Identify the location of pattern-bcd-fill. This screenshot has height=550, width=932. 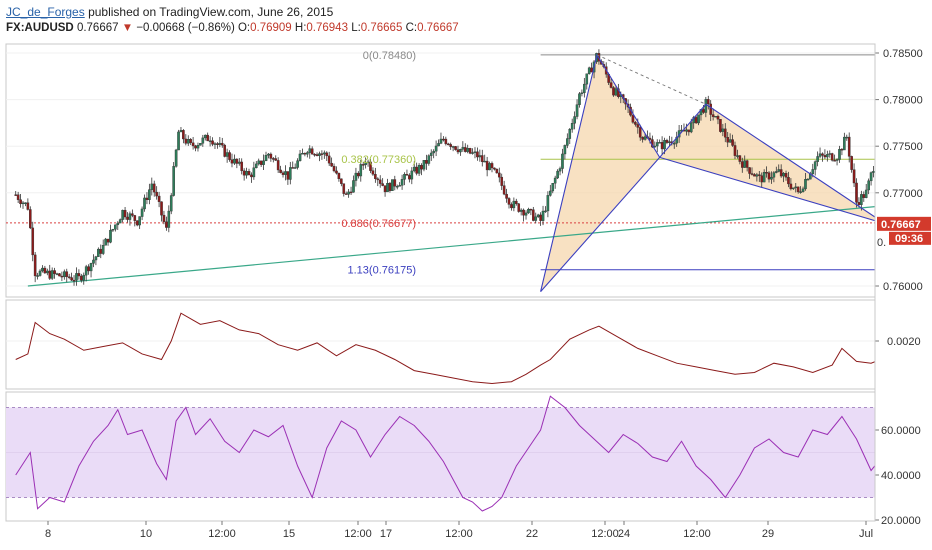
(767, 162).